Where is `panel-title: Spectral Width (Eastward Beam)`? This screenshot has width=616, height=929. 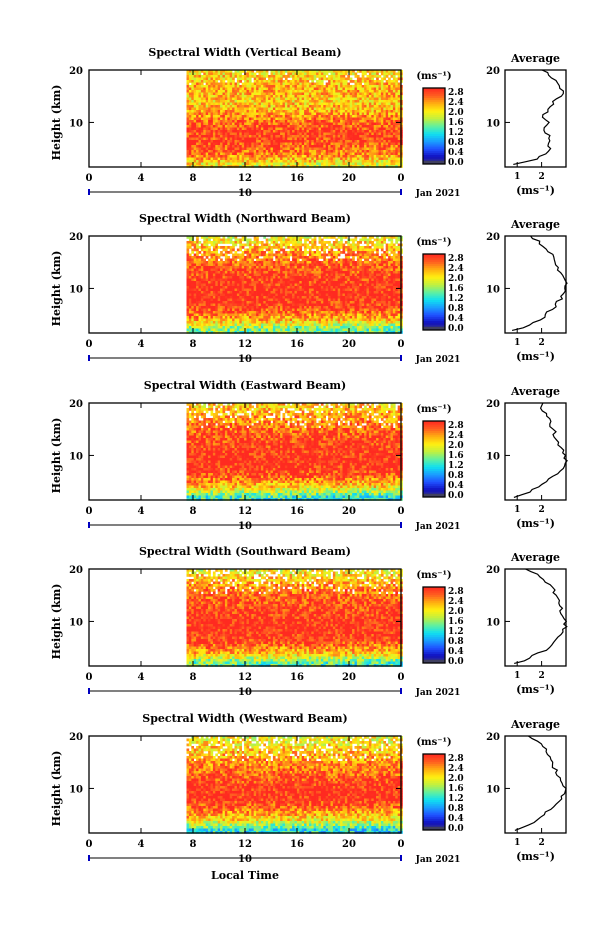 panel-title: Spectral Width (Eastward Beam) is located at coordinates (245, 385).